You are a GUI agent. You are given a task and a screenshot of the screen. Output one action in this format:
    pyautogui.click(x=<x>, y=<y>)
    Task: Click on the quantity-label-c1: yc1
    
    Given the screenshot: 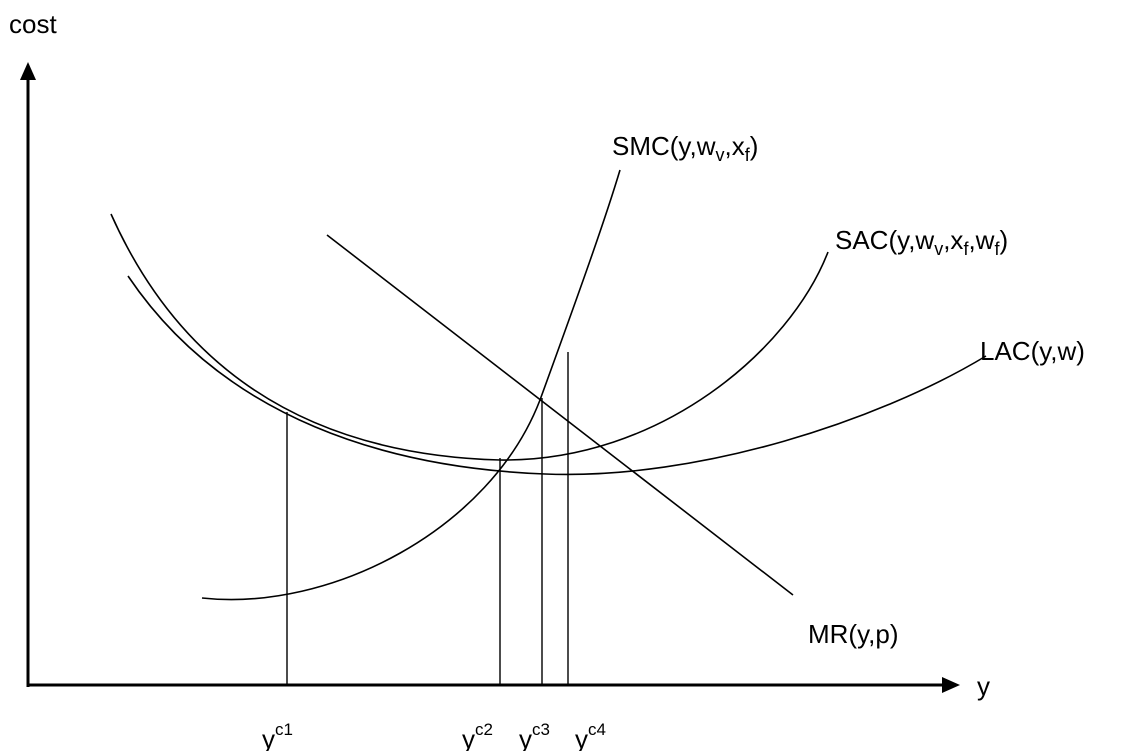 What is the action you would take?
    pyautogui.click(x=277, y=735)
    